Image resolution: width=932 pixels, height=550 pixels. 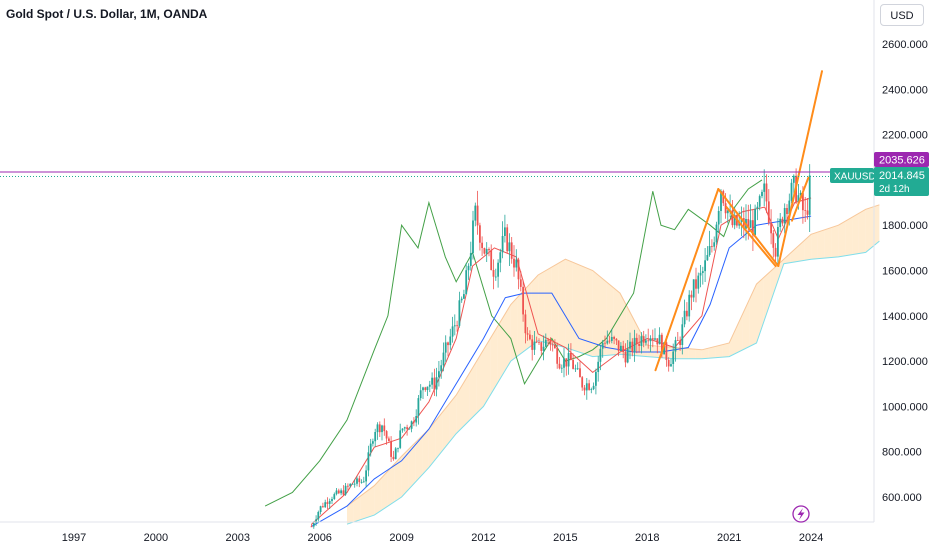 I want to click on price-tick-label: 2400.000, so click(x=905, y=90).